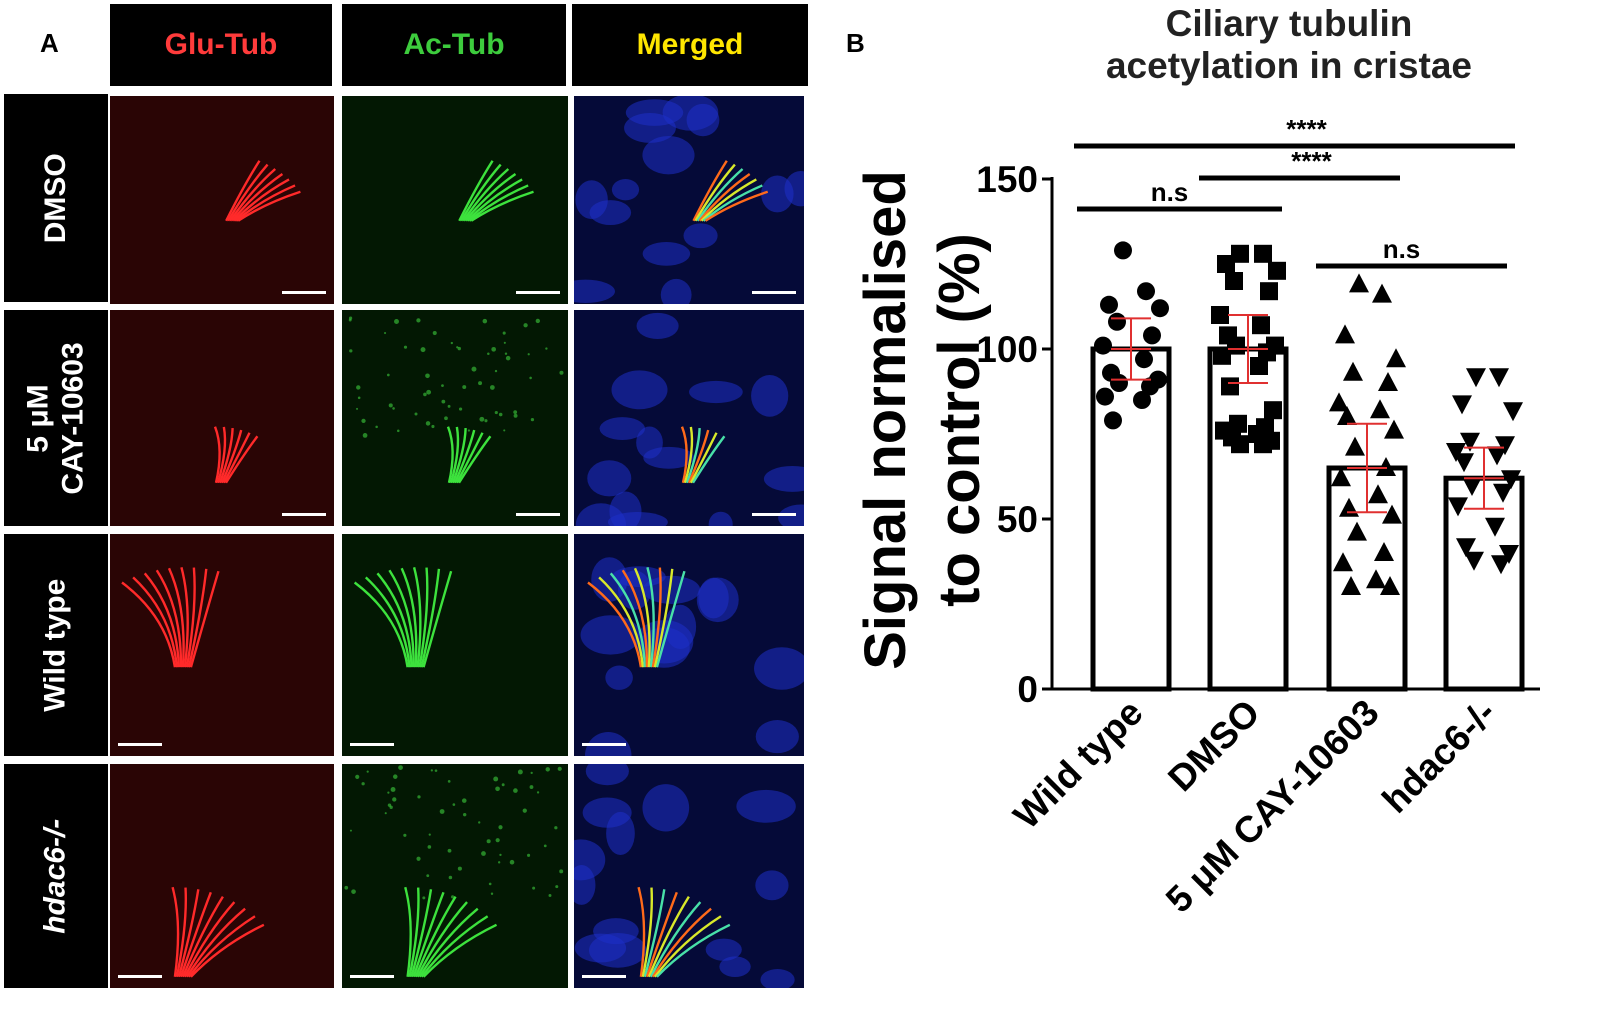 The image size is (1605, 1014). What do you see at coordinates (455, 876) in the screenshot?
I see `micrograph-r4-c2` at bounding box center [455, 876].